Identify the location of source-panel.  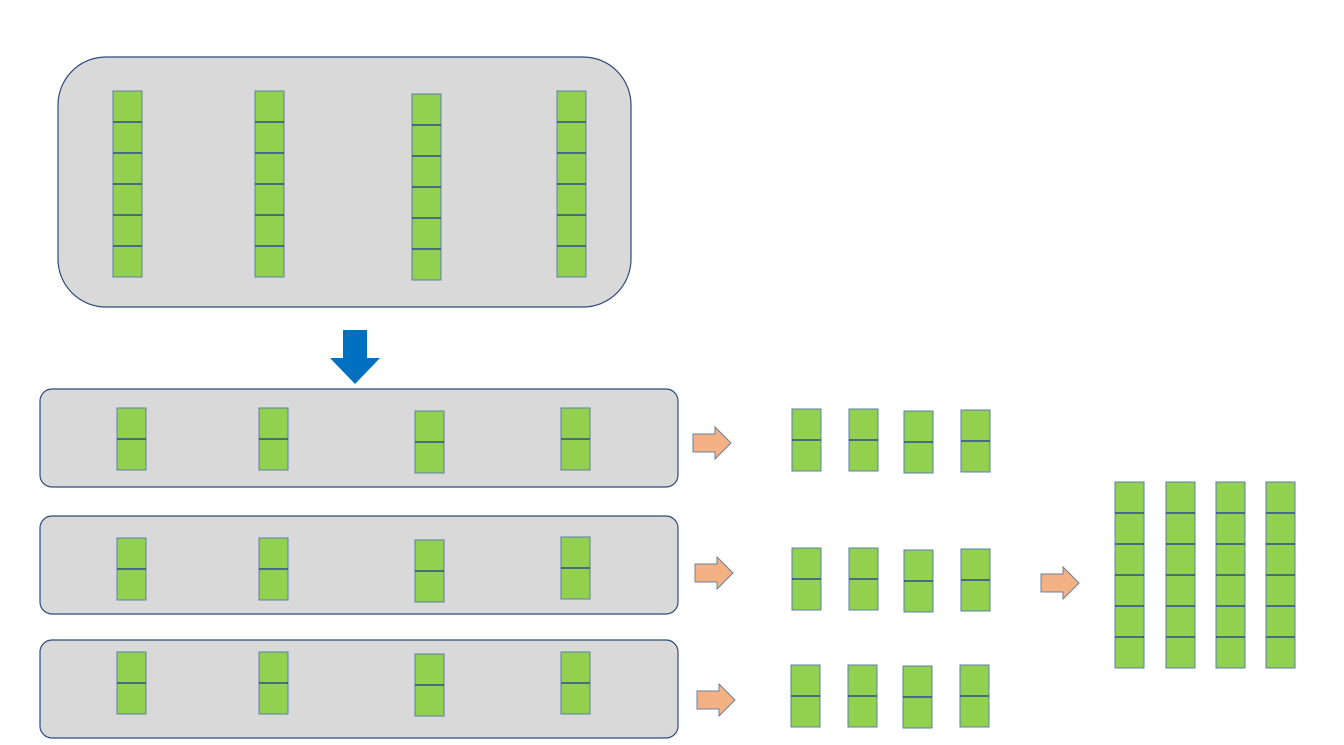
(344, 182).